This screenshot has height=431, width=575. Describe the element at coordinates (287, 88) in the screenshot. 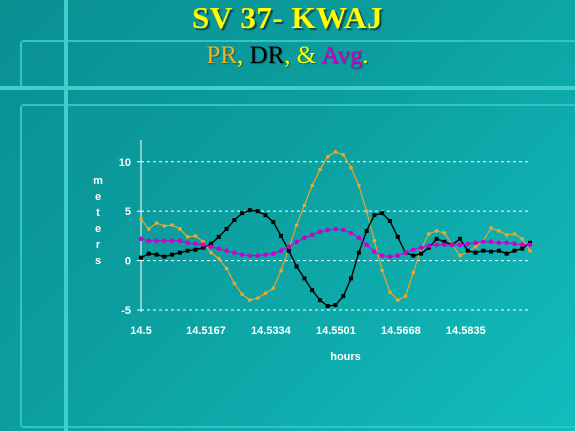

I see `decor-horizontal-bar` at that location.